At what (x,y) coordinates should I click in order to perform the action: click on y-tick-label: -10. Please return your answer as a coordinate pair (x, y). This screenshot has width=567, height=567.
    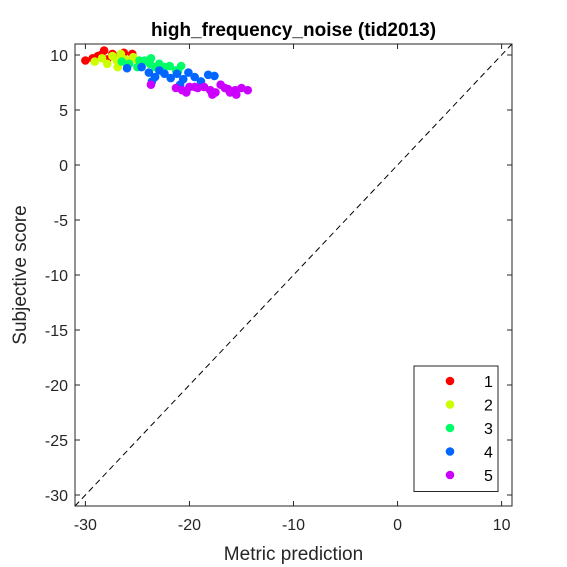
    Looking at the image, I should click on (56, 276).